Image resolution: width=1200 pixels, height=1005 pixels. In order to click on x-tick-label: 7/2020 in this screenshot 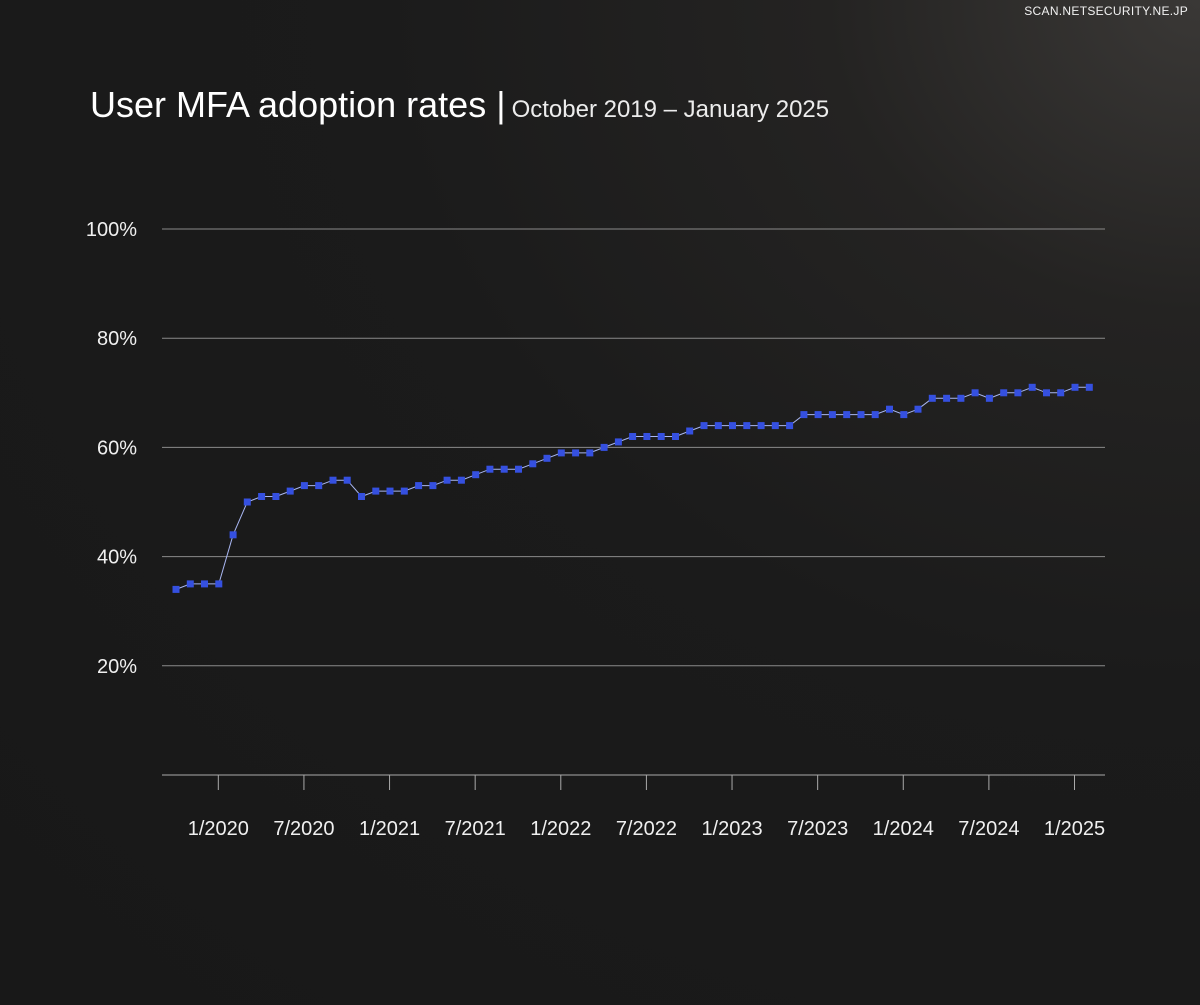, I will do `click(303, 829)`.